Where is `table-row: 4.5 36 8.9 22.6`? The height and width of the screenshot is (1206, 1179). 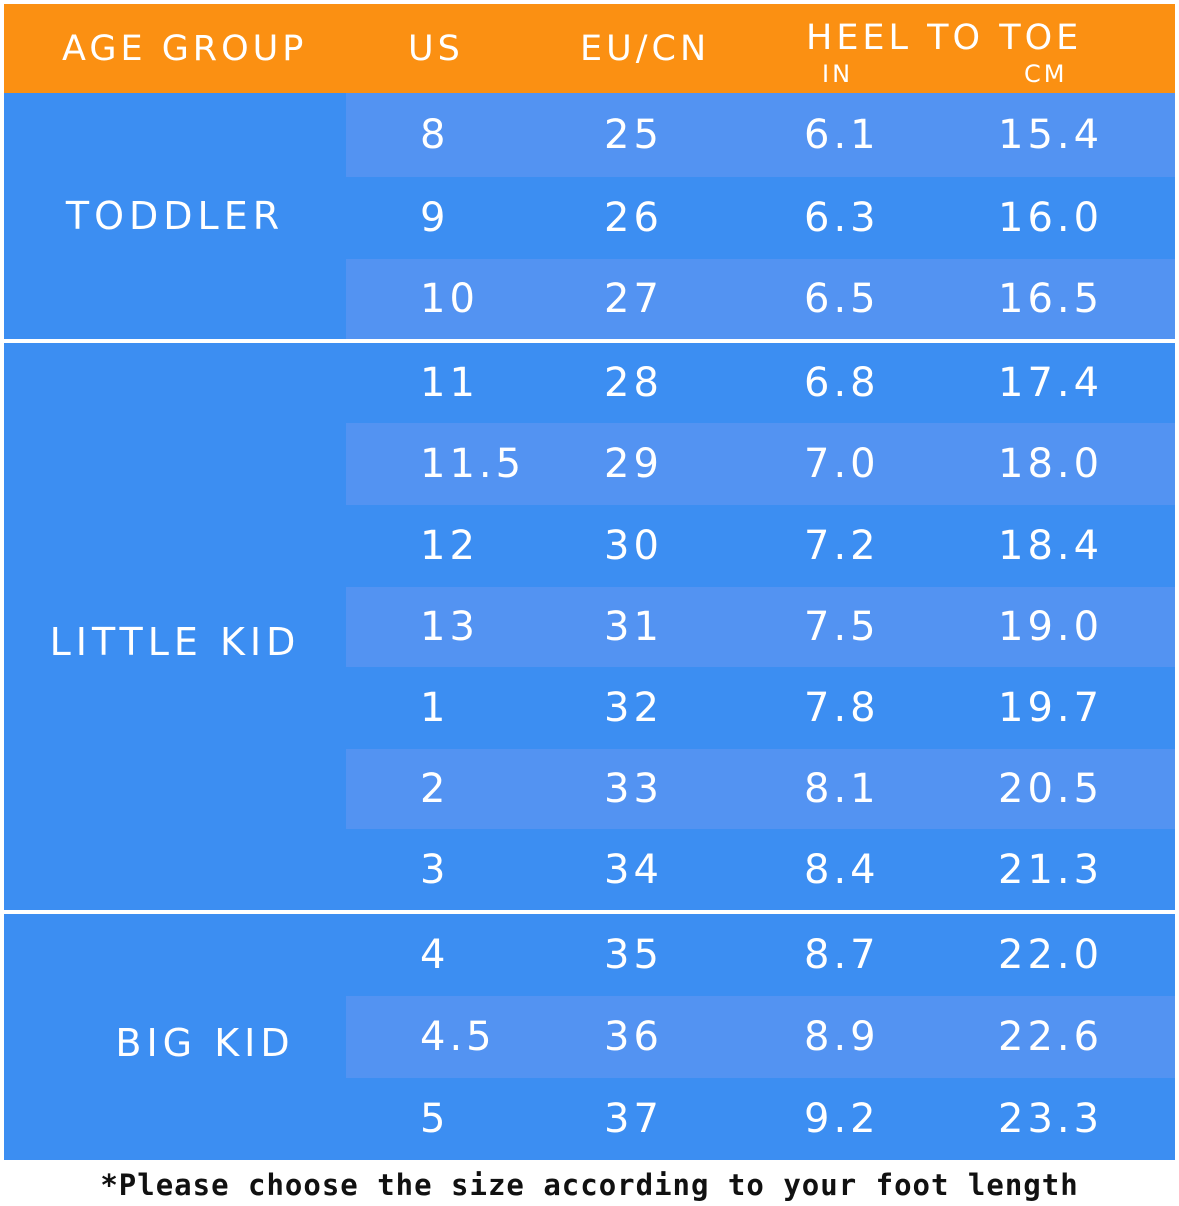 table-row: 4.5 36 8.9 22.6 is located at coordinates (760, 1037).